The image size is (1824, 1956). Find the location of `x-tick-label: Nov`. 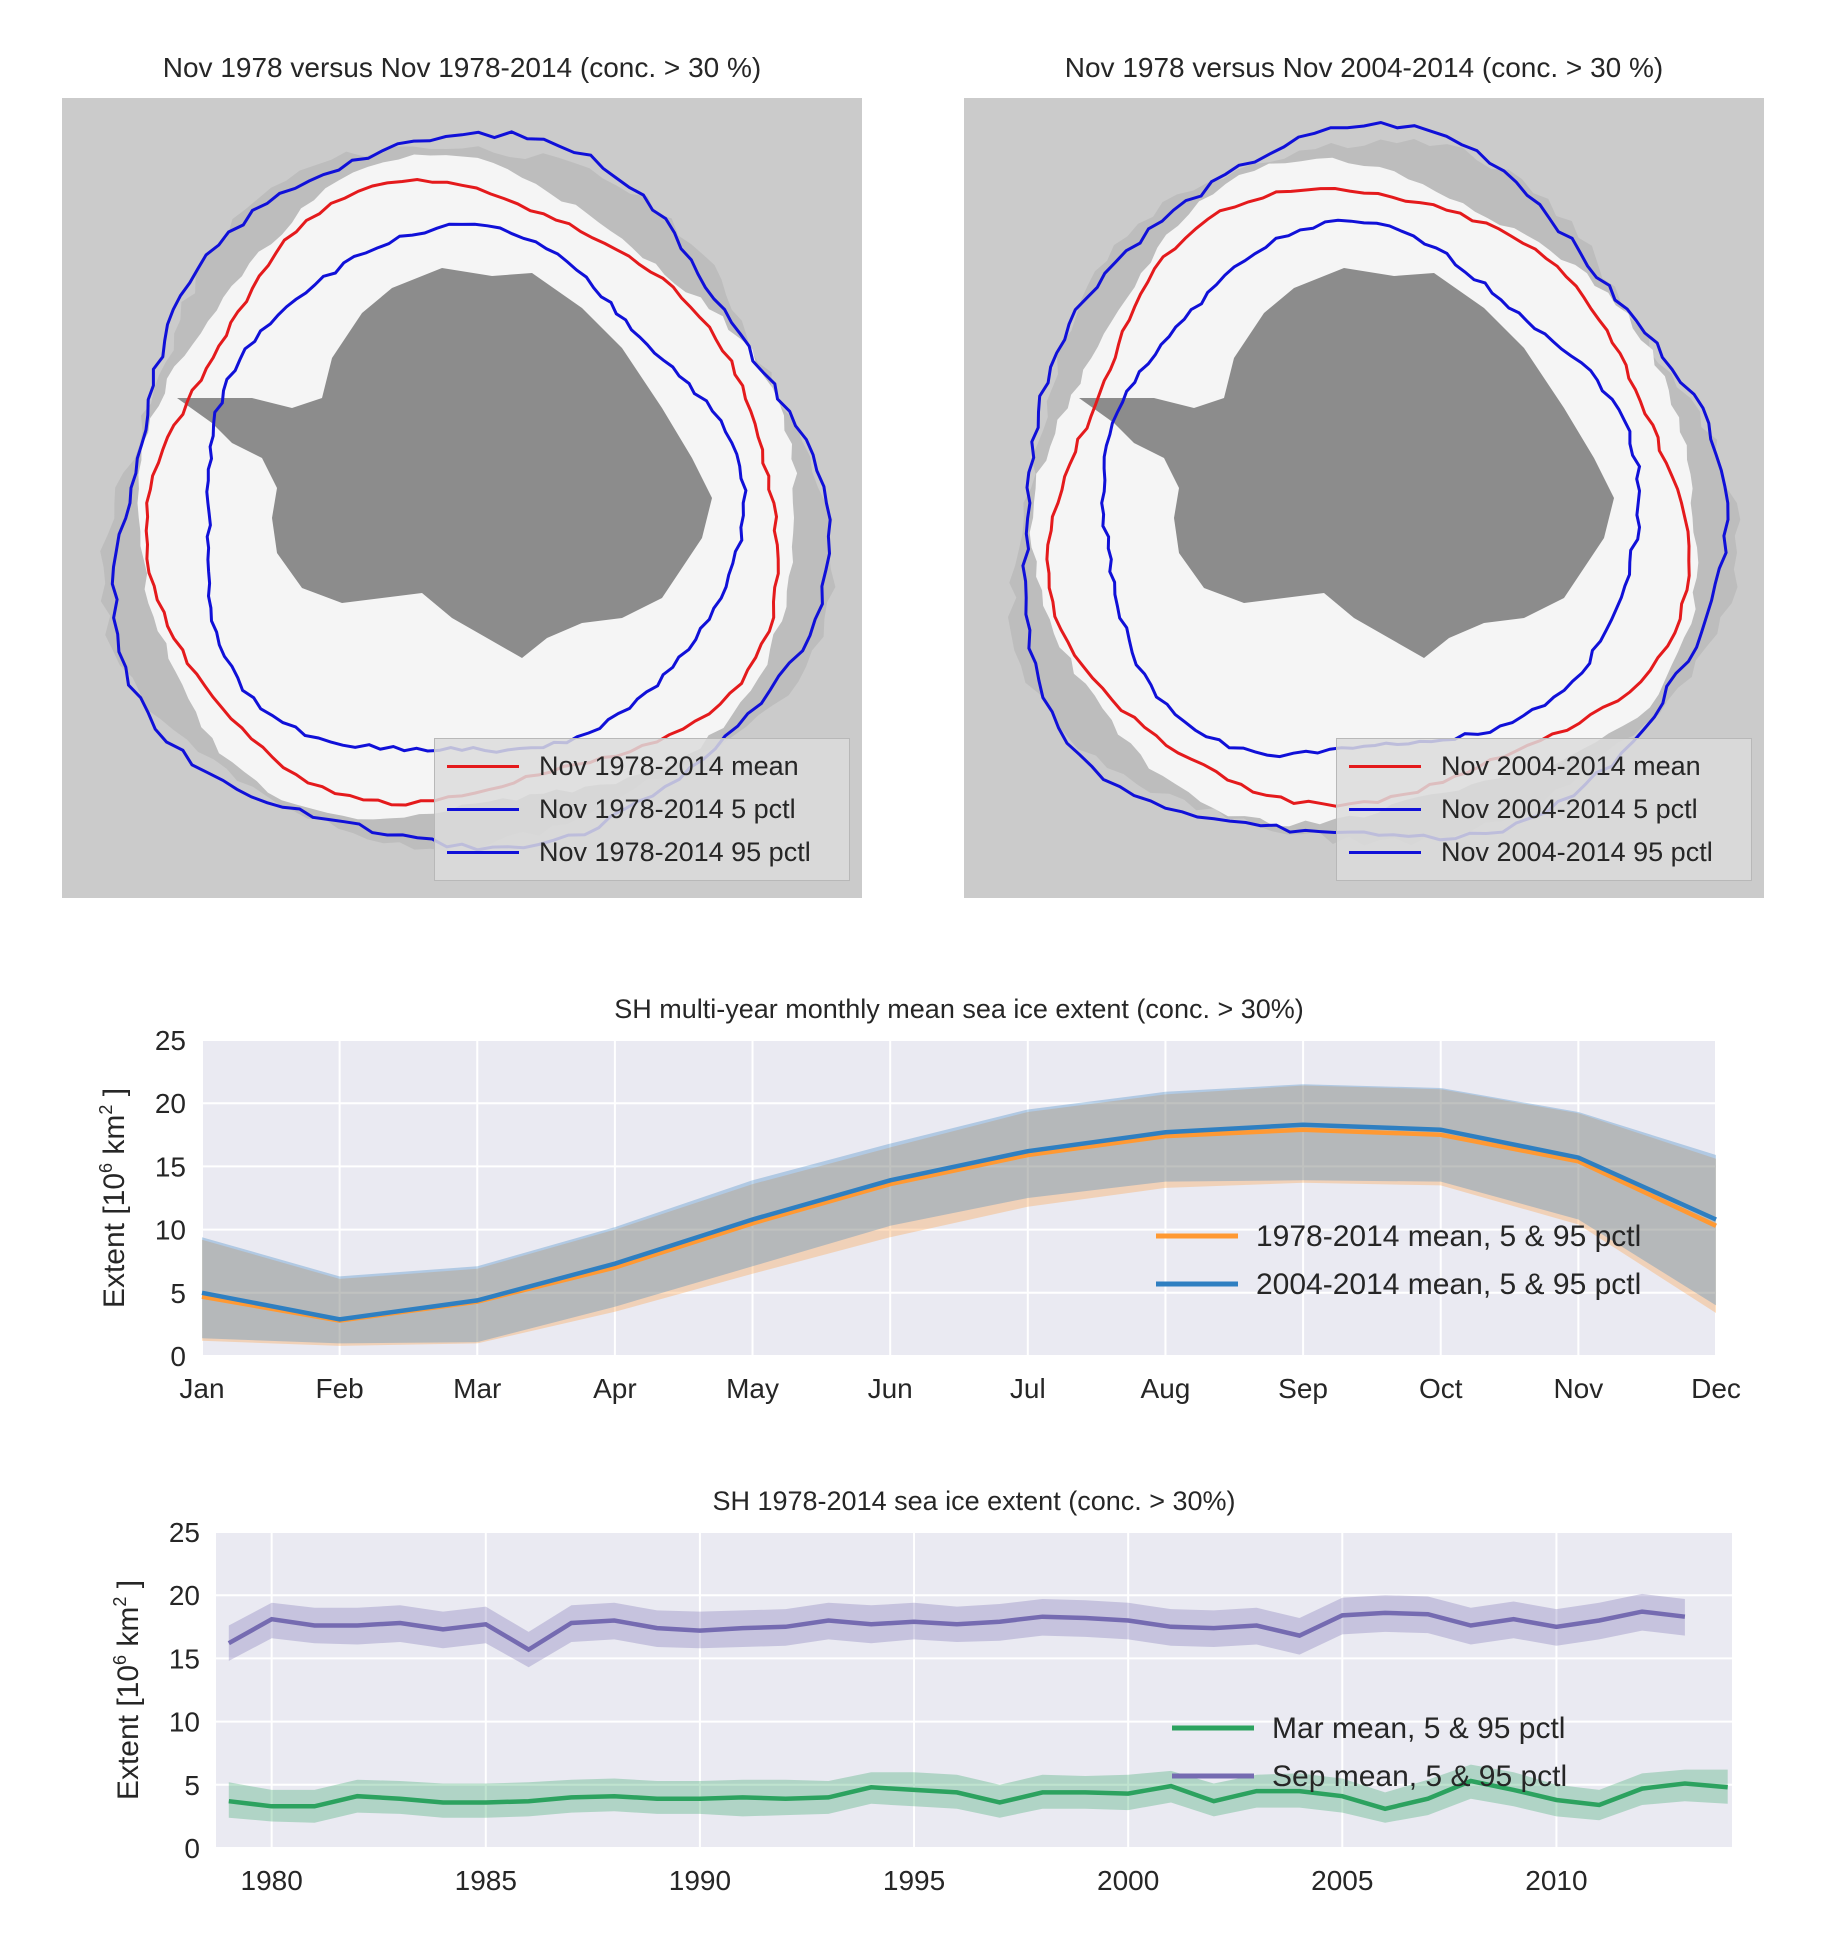

x-tick-label: Nov is located at coordinates (1578, 1388).